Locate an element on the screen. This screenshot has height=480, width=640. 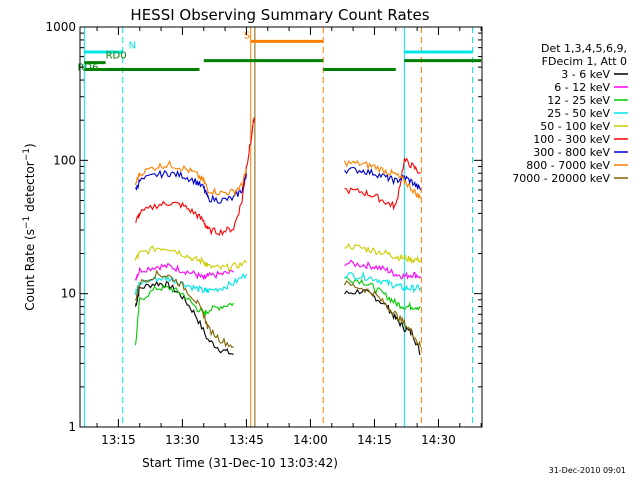
x-tick-label: 14:15 is located at coordinates (374, 440).